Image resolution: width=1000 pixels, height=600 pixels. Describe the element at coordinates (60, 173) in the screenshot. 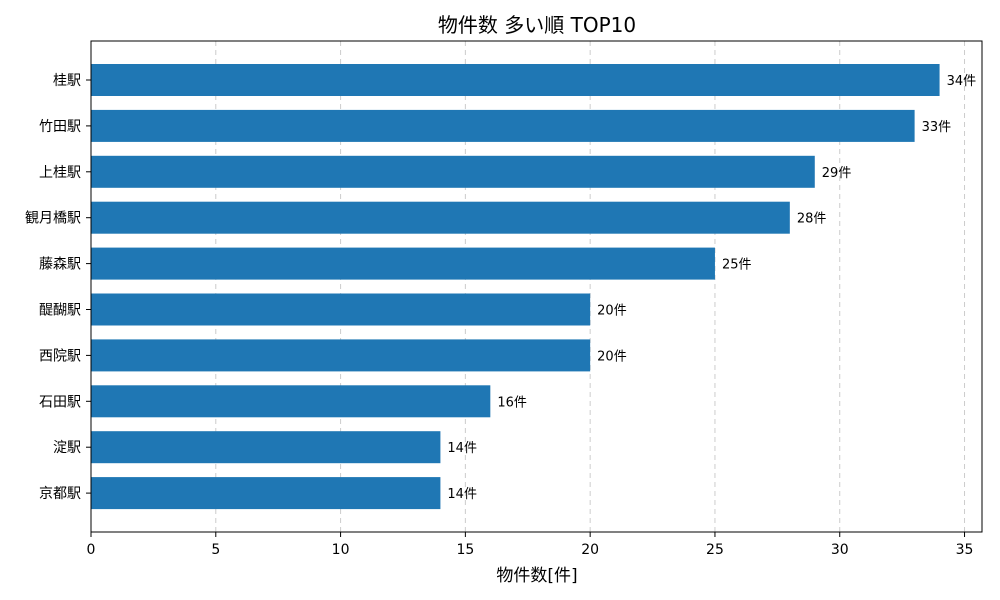

I see `y-category-label: 上桂駅` at that location.